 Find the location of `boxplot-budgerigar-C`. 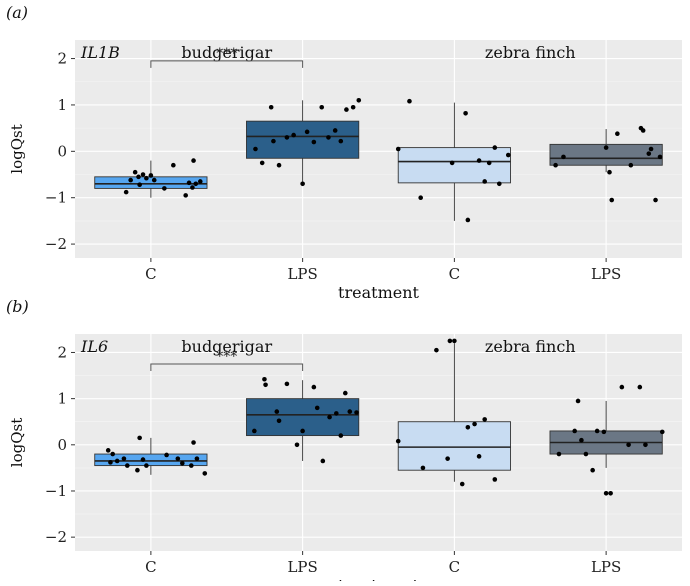

boxplot-budgerigar-C is located at coordinates (151, 178).